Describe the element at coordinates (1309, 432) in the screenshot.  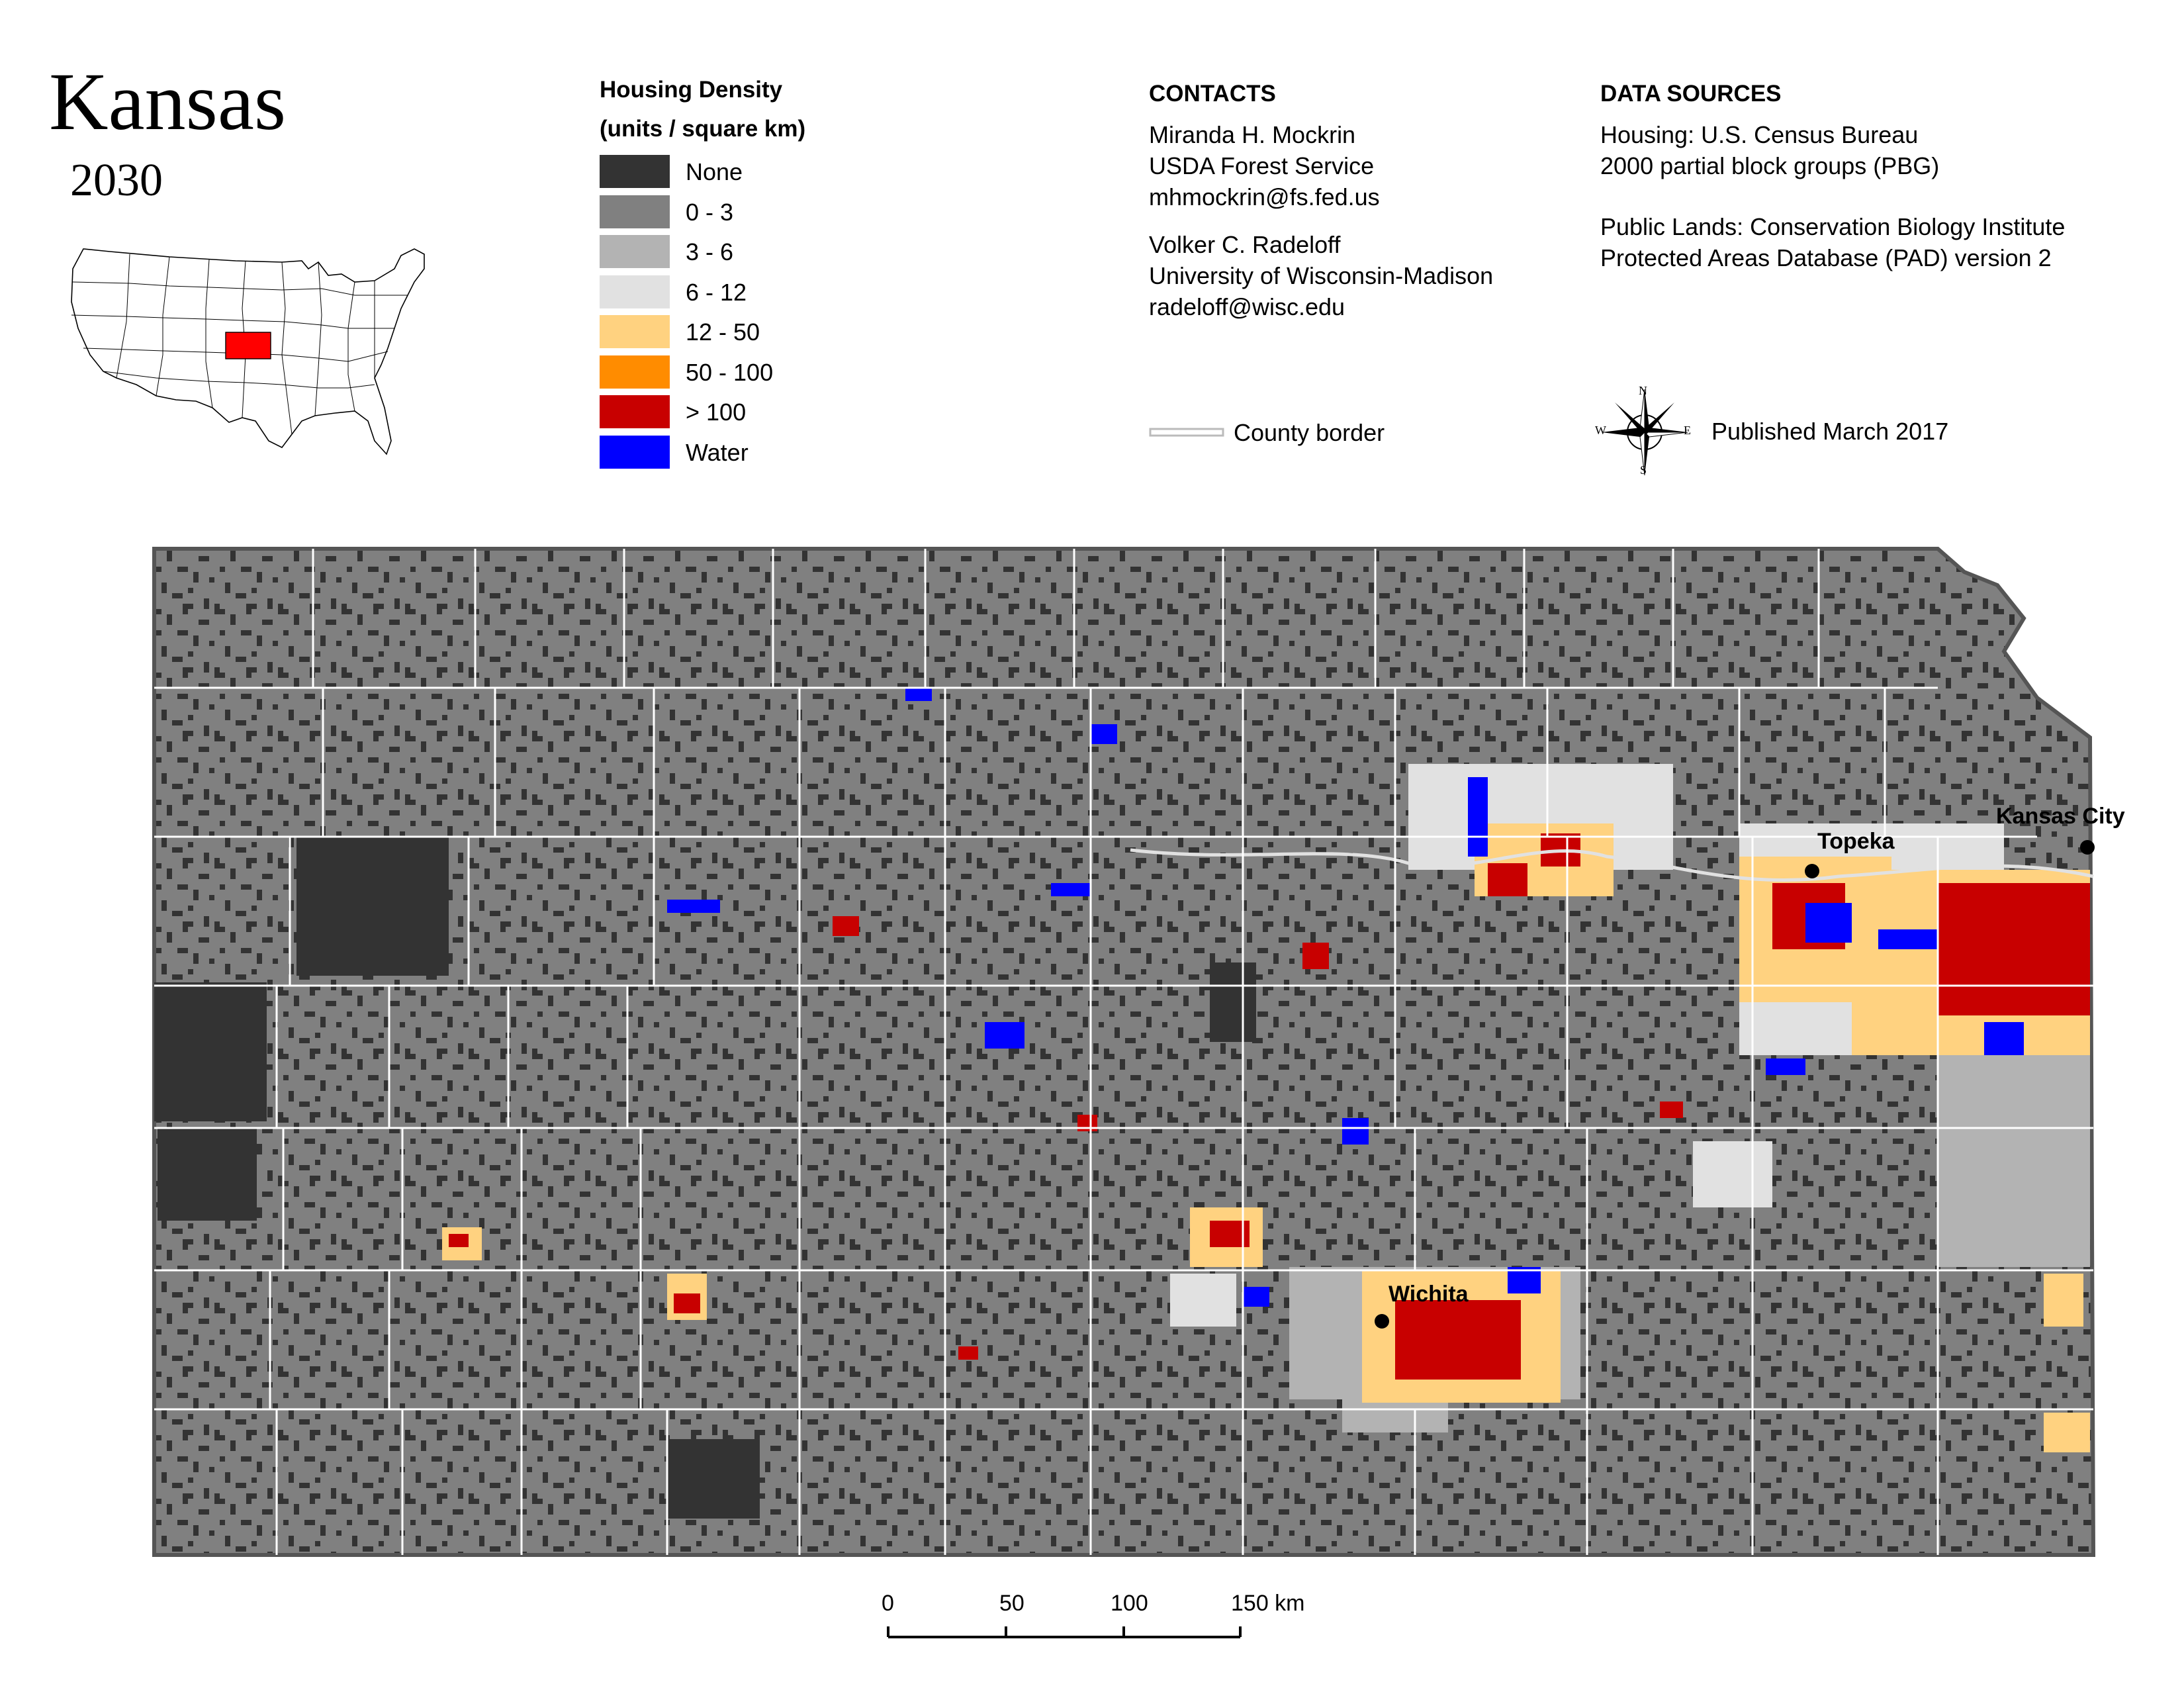
I see `county-border-label: County border` at that location.